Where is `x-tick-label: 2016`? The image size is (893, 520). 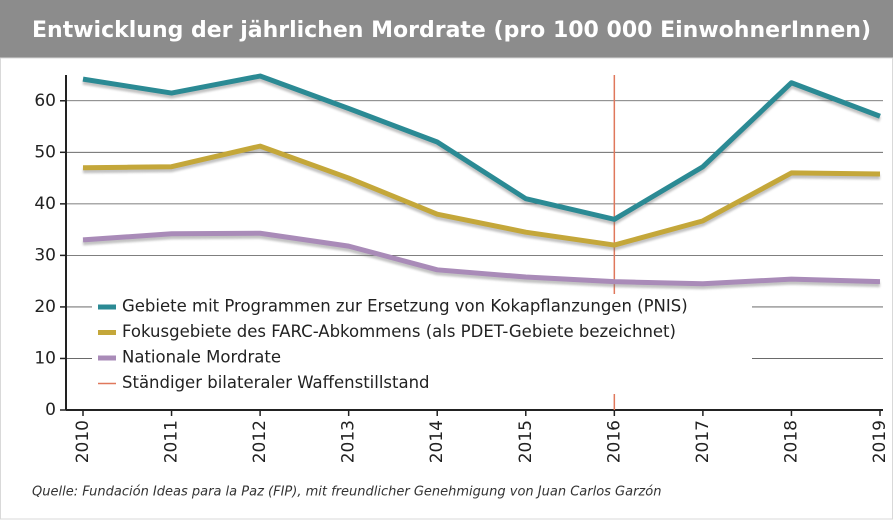 x-tick-label: 2016 is located at coordinates (614, 441).